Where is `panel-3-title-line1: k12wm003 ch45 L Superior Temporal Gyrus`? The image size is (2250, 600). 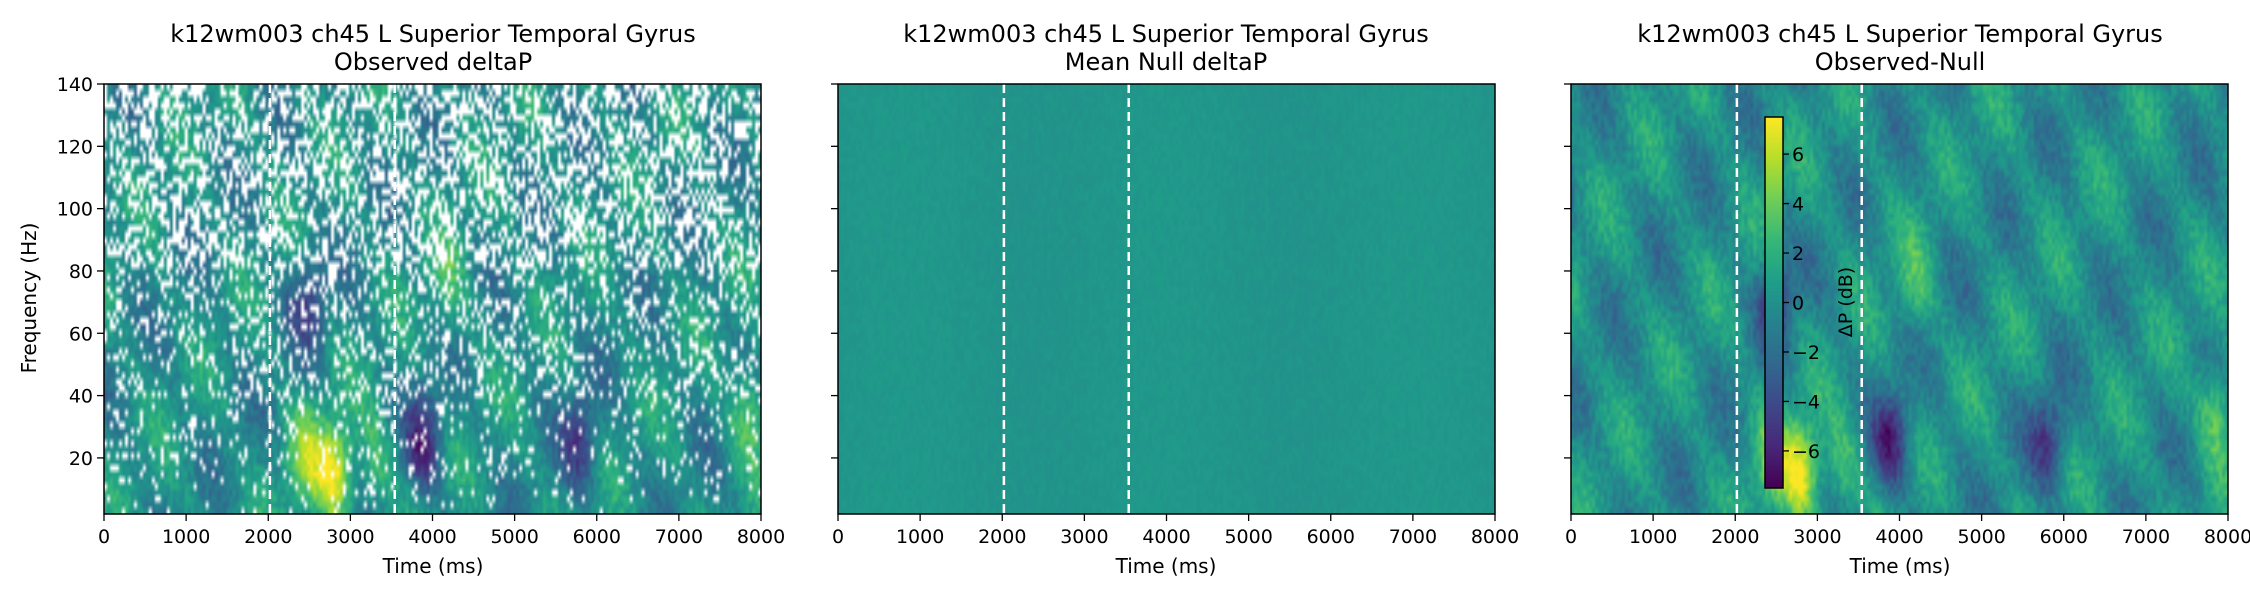
panel-3-title-line1: k12wm003 ch45 L Superior Temporal Gyrus is located at coordinates (1900, 34).